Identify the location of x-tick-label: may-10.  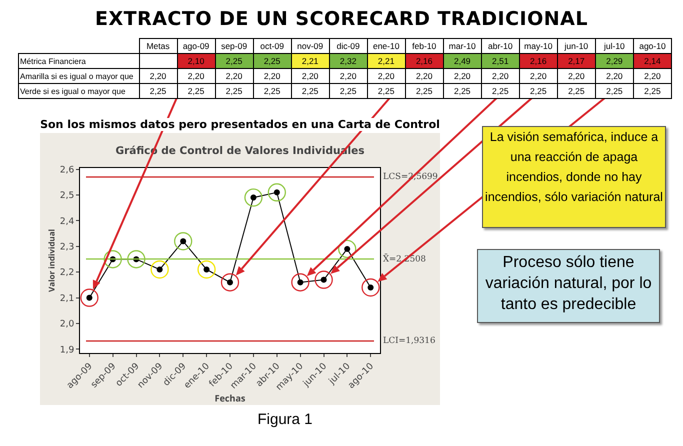
(538, 46).